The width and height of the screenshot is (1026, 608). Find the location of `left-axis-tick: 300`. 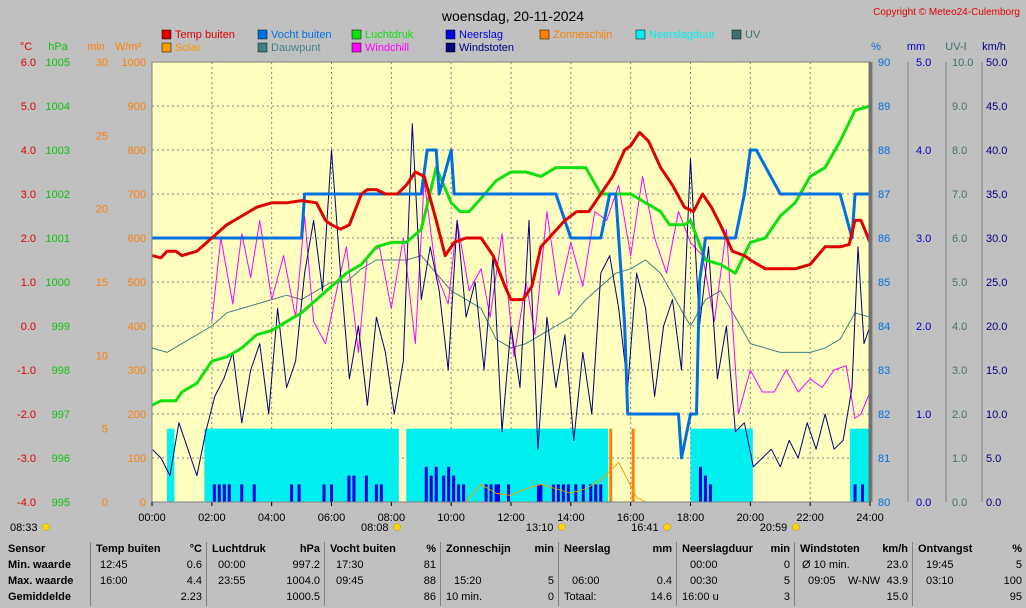

left-axis-tick: 300 is located at coordinates (137, 371).